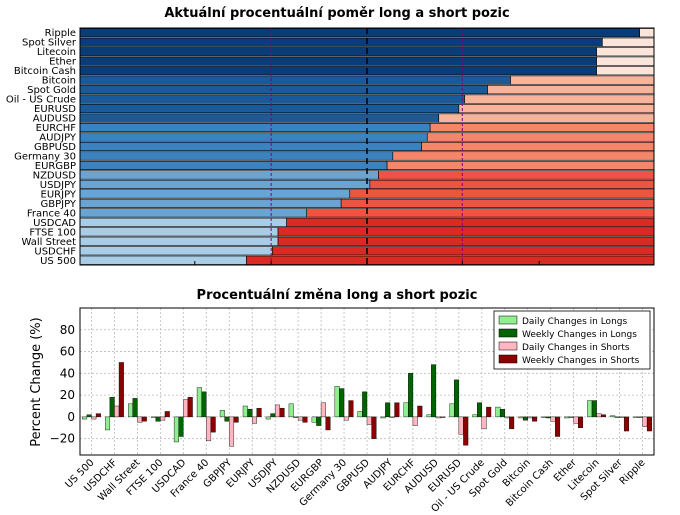  Describe the element at coordinates (354, 476) in the screenshot. I see `x-category-label: GBPUSD` at that location.